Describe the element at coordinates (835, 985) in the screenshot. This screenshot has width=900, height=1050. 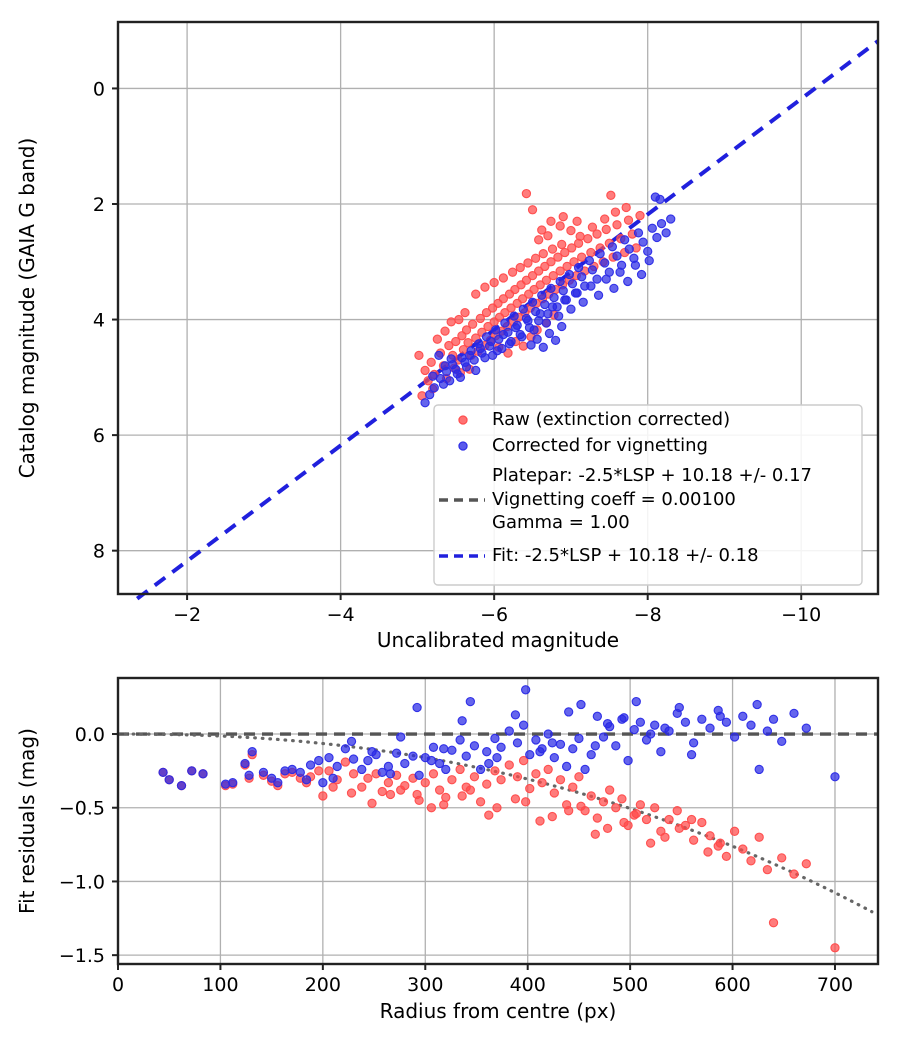
I see `tick-label-x: 700` at that location.